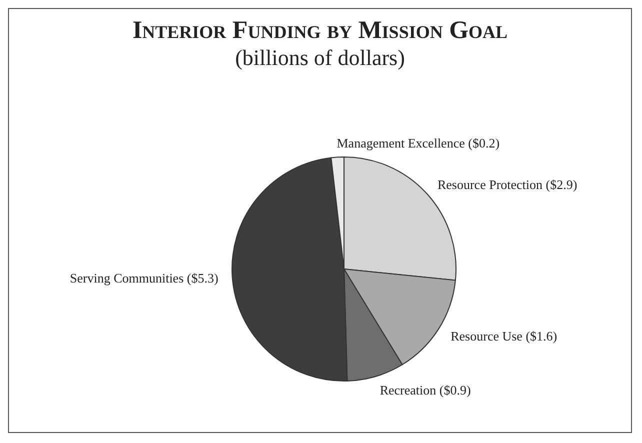  What do you see at coordinates (418, 143) in the screenshot?
I see `slice-label: Management Excellence ($0.2)` at bounding box center [418, 143].